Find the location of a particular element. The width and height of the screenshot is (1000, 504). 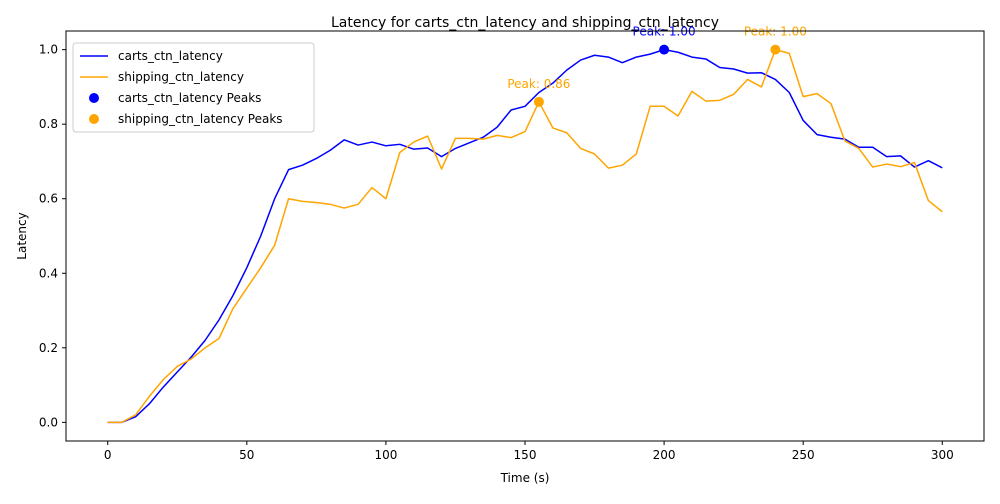

legend-label-1: shipping_ctn_latency is located at coordinates (181, 77).